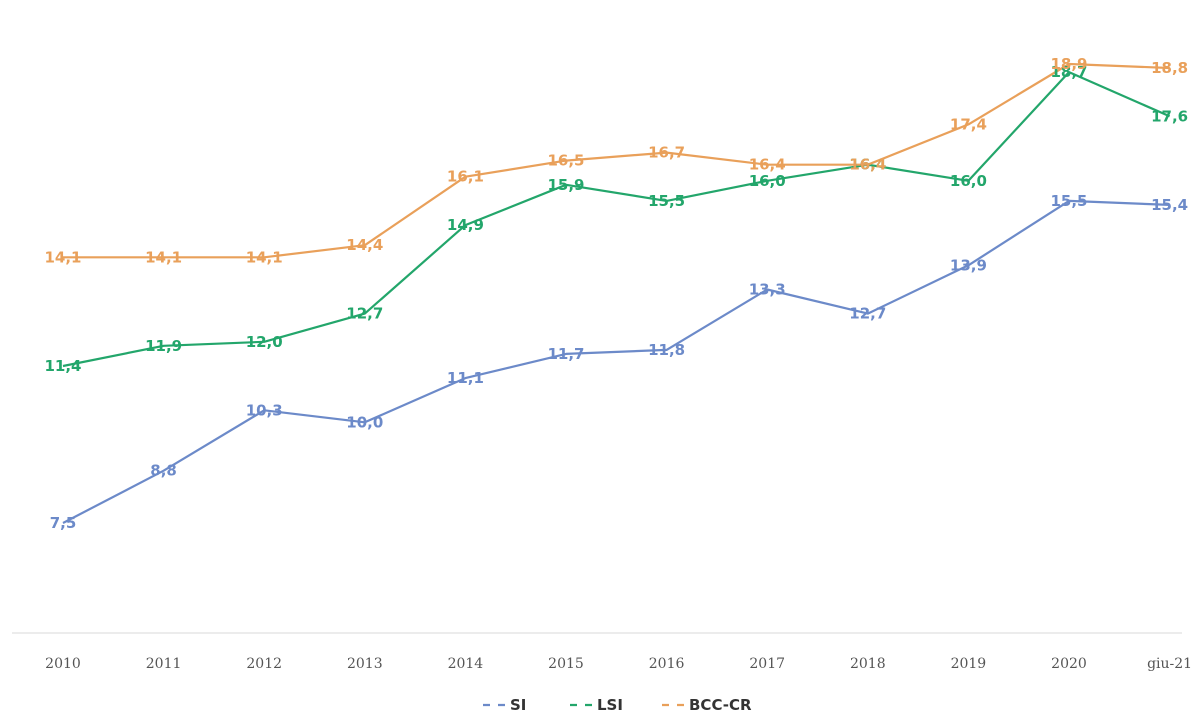 The height and width of the screenshot is (722, 1192). What do you see at coordinates (1169, 68) in the screenshot?
I see `data-label-bcc-cr: 18,8` at bounding box center [1169, 68].